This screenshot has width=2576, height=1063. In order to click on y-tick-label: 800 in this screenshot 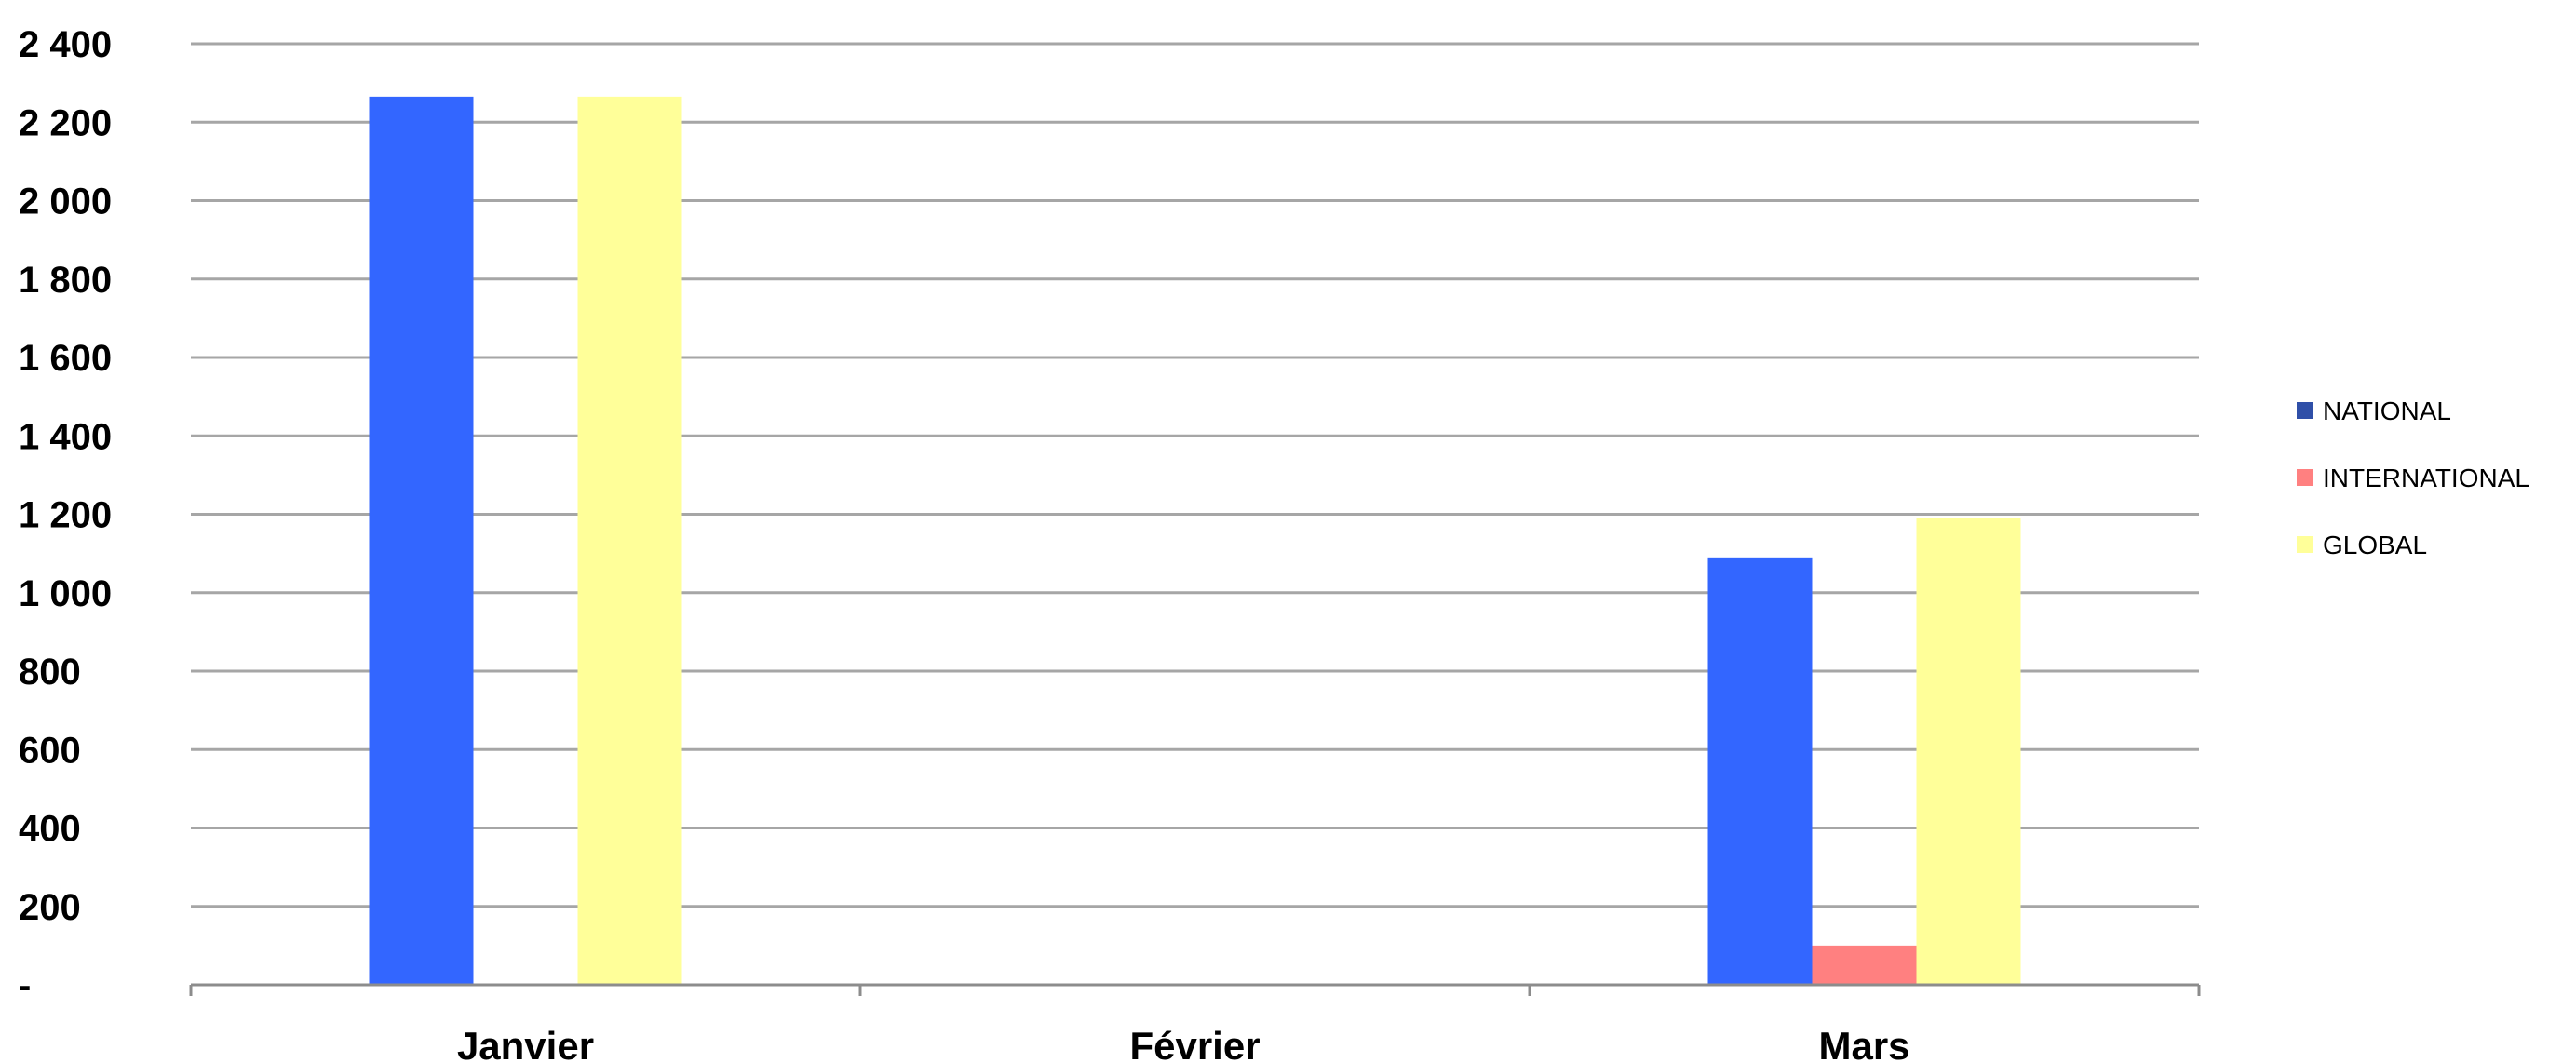, I will do `click(50, 672)`.